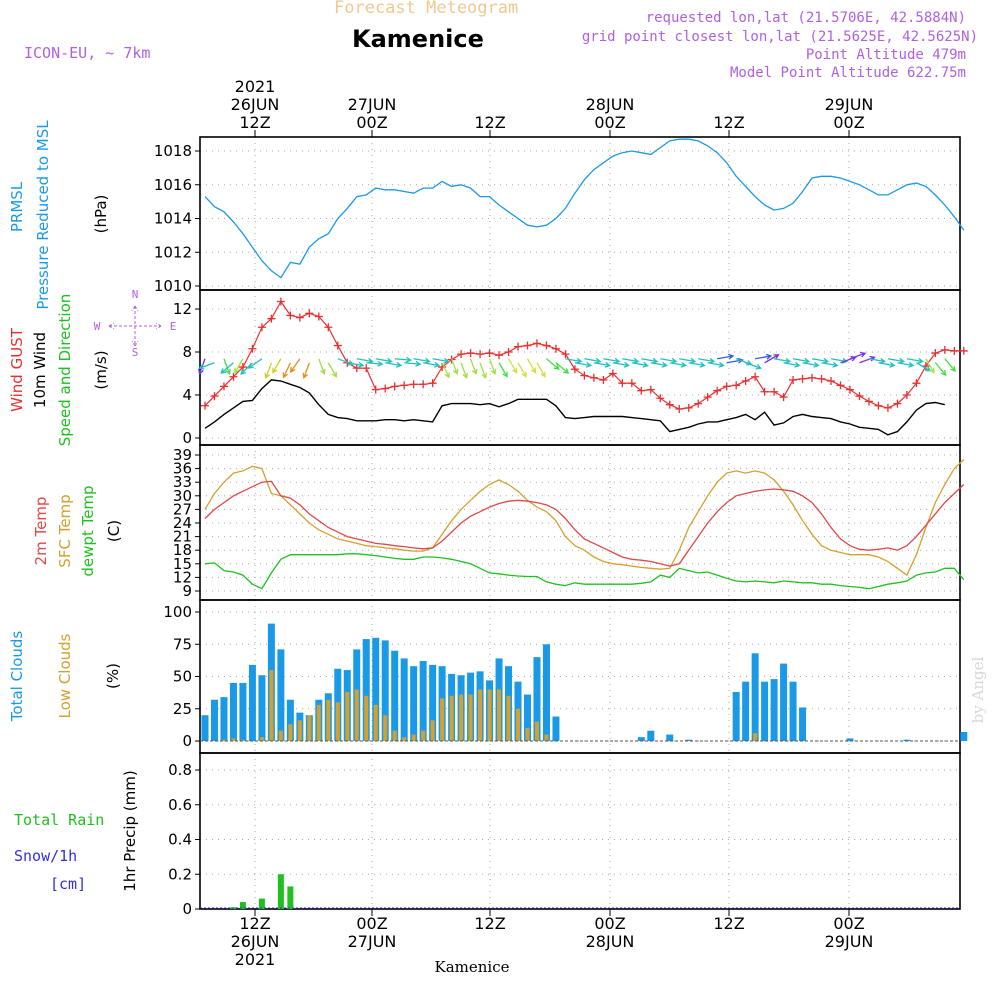  What do you see at coordinates (182, 496) in the screenshot?
I see `temp-tick-label: 30` at bounding box center [182, 496].